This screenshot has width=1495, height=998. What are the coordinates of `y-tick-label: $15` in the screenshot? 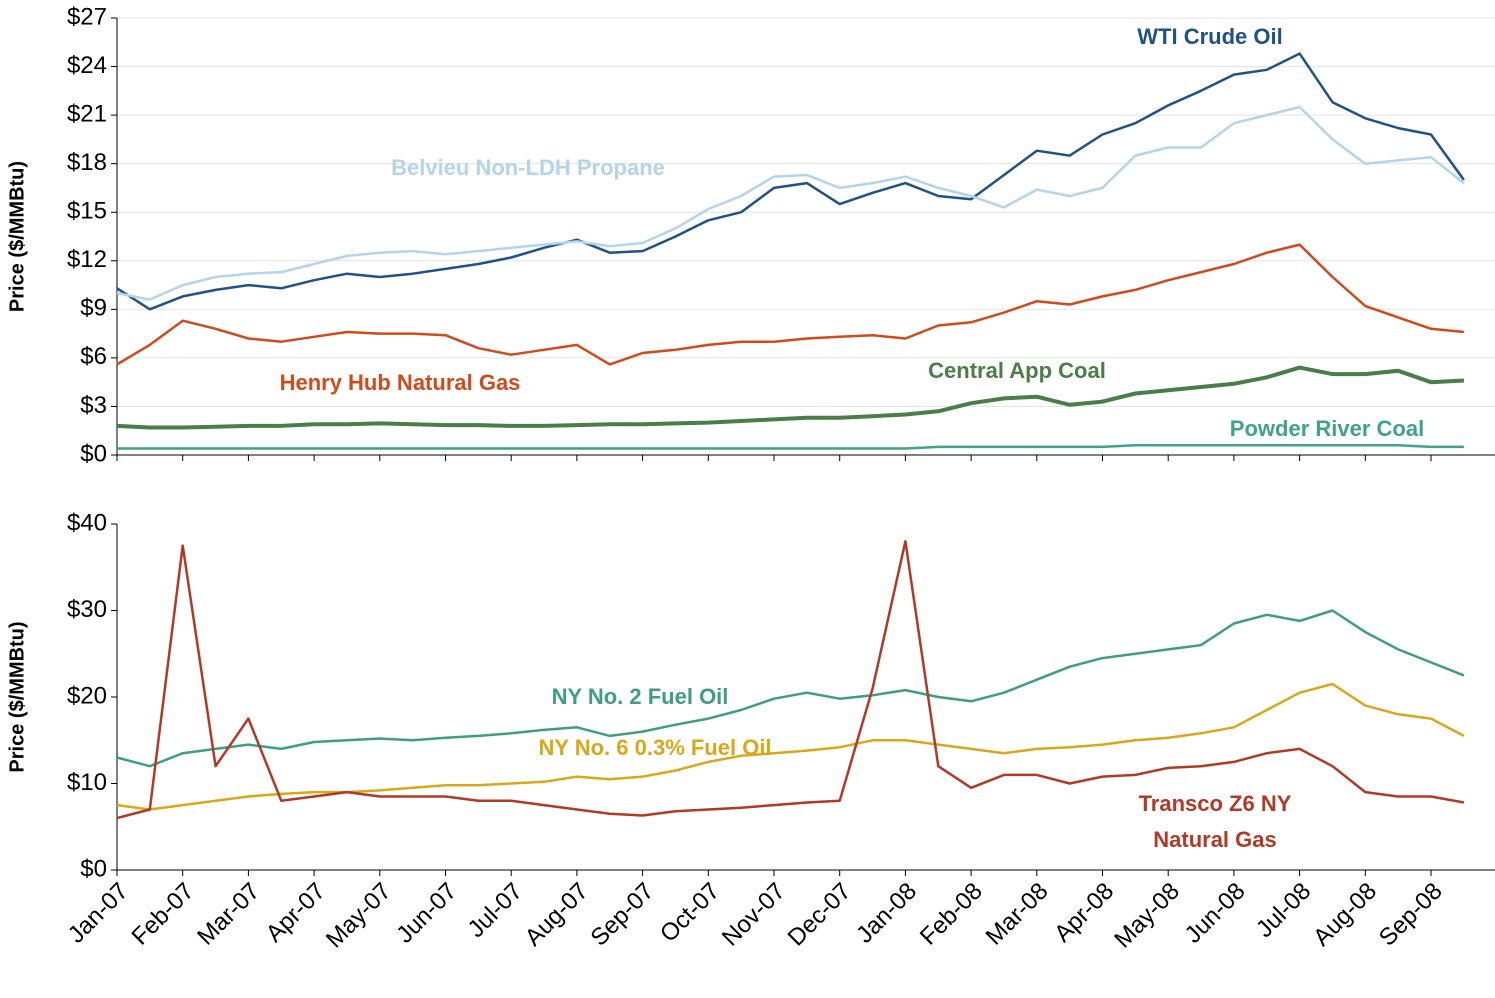 It's located at (87, 211).